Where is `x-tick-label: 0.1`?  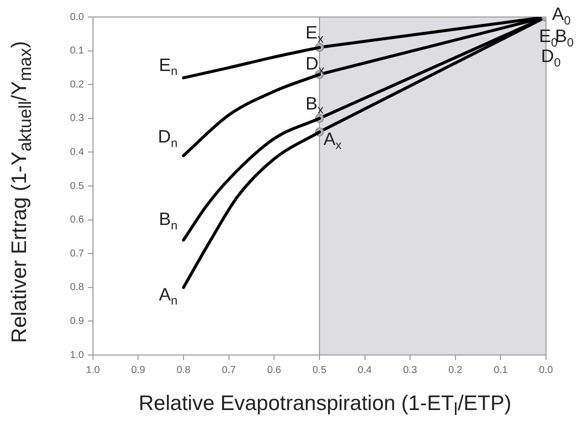 x-tick-label: 0.1 is located at coordinates (501, 370).